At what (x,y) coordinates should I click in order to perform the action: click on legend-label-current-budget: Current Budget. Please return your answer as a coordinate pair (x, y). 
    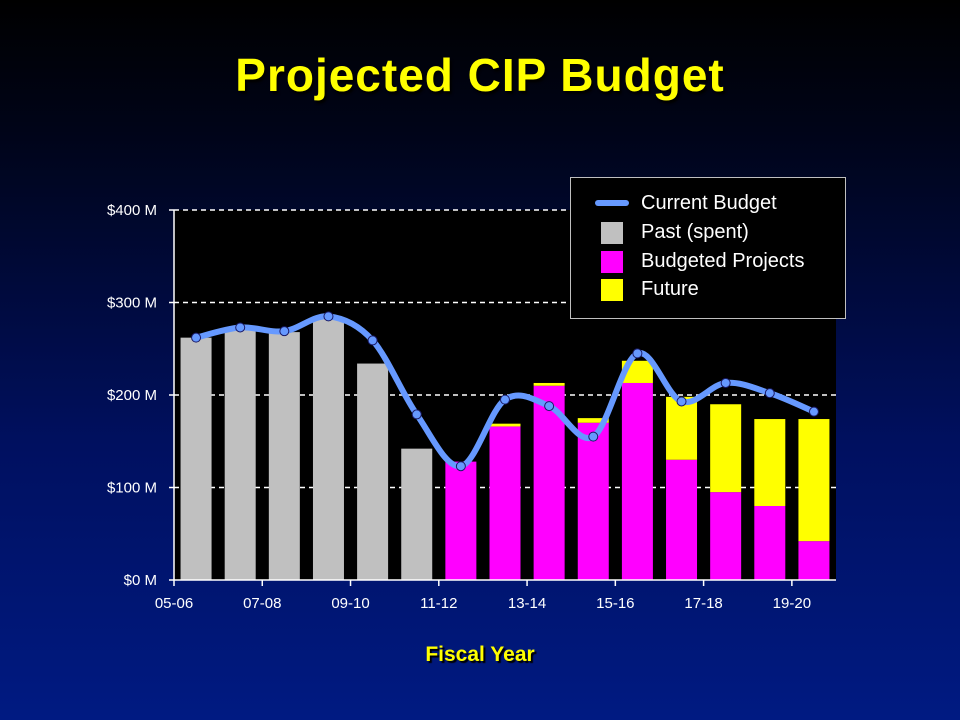
    Looking at the image, I should click on (709, 203).